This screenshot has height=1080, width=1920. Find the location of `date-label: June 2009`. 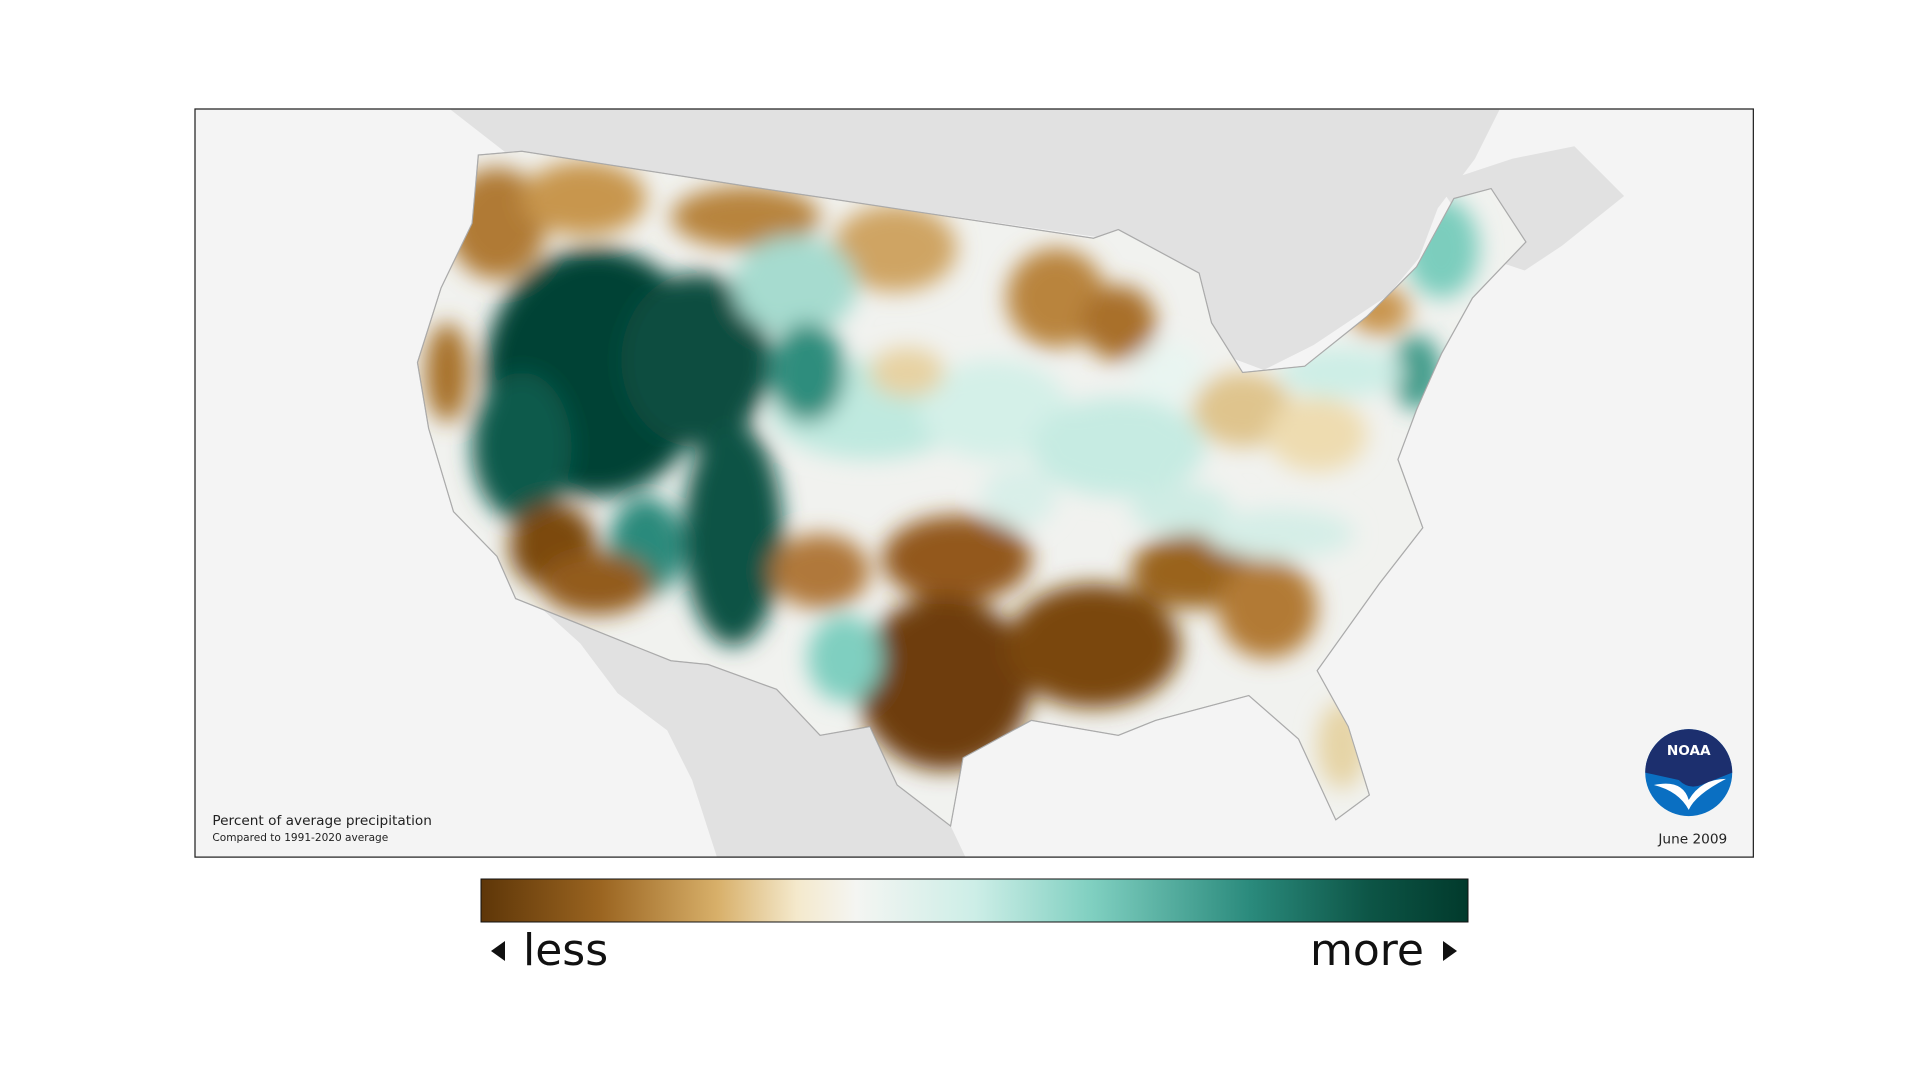

date-label: June 2009 is located at coordinates (1692, 839).